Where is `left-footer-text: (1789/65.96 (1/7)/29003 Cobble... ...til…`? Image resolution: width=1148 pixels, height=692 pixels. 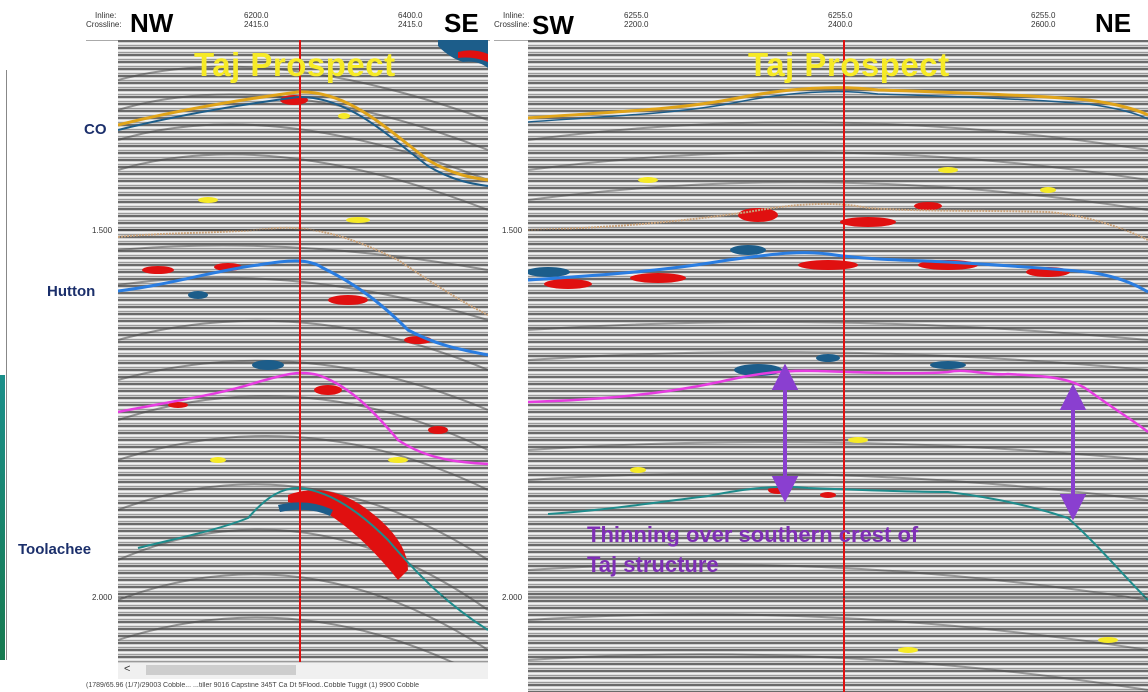 left-footer-text: (1789/65.96 (1/7)/29003 Cobble... ...til… is located at coordinates (252, 685).